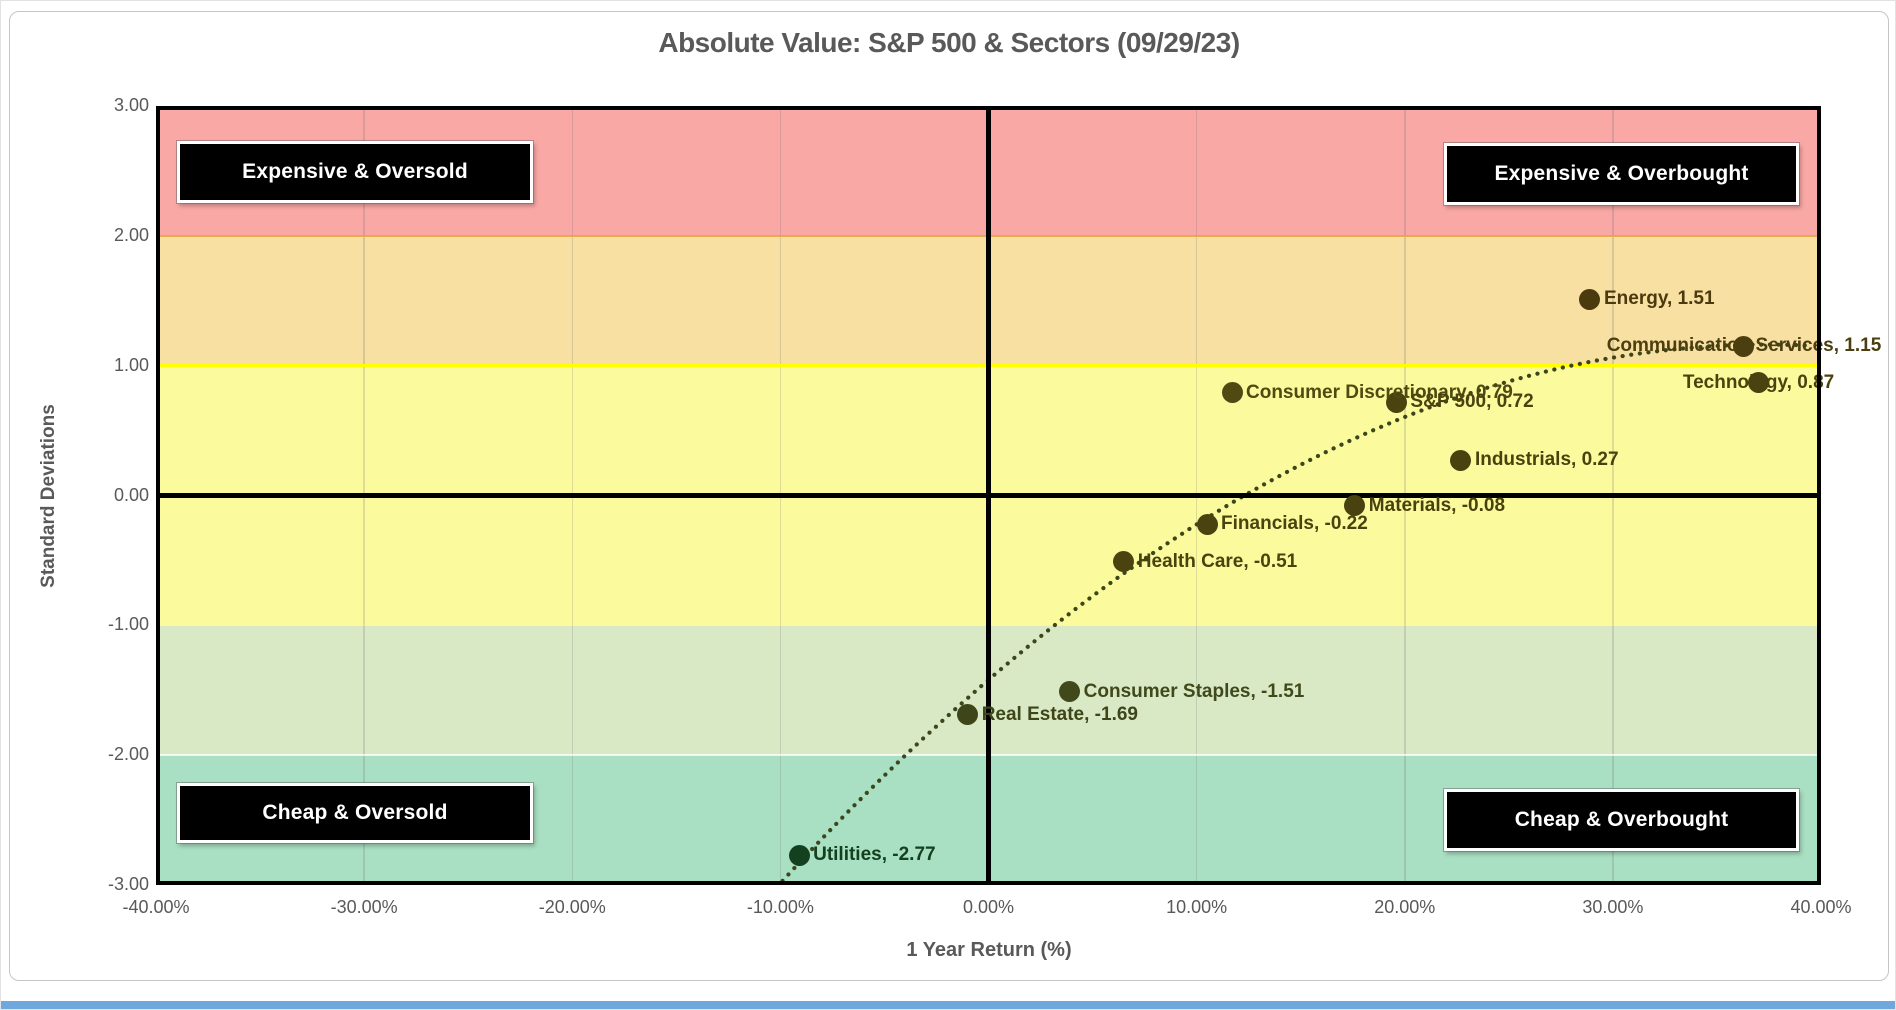  What do you see at coordinates (1197, 907) in the screenshot?
I see `x-tick-label: 10.00%` at bounding box center [1197, 907].